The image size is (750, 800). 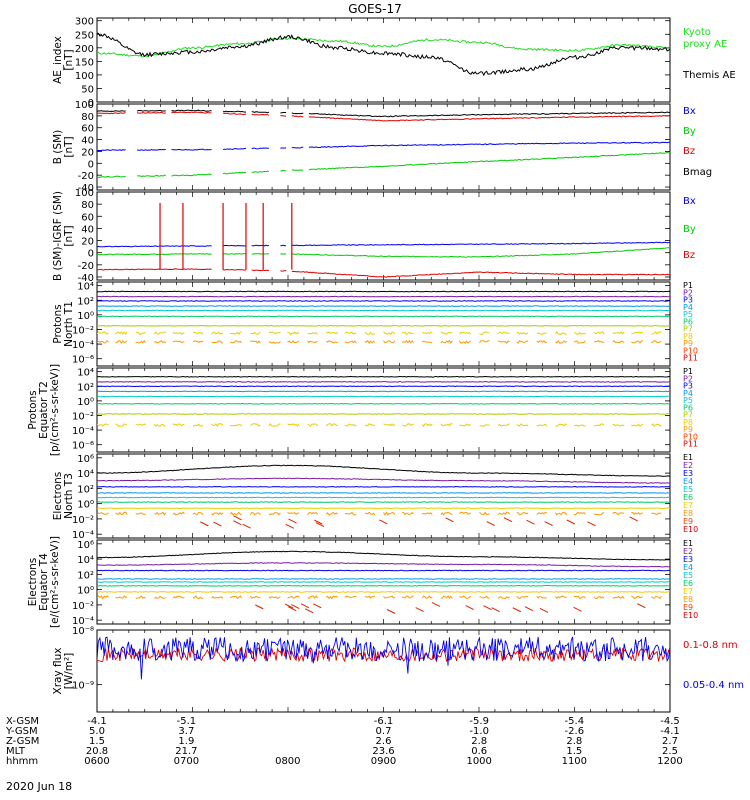 I want to click on x-axis-value: 0900, so click(x=383, y=761).